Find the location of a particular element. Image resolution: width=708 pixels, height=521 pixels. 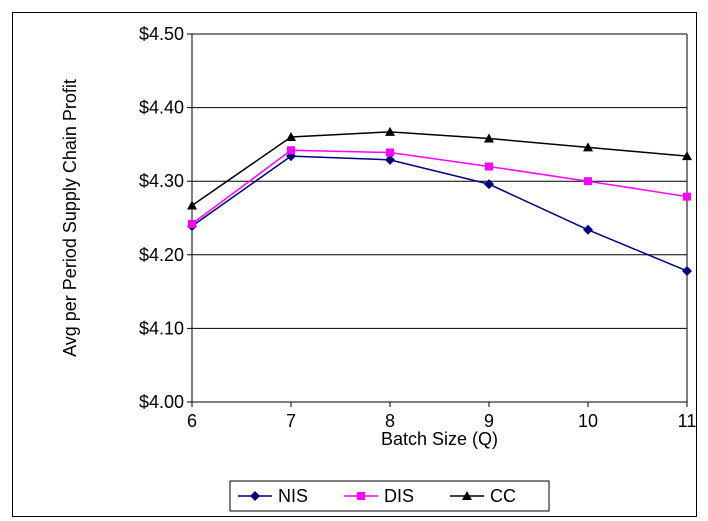

y-axis-title: Avg per Period Supply Chain Profit is located at coordinates (70, 218).